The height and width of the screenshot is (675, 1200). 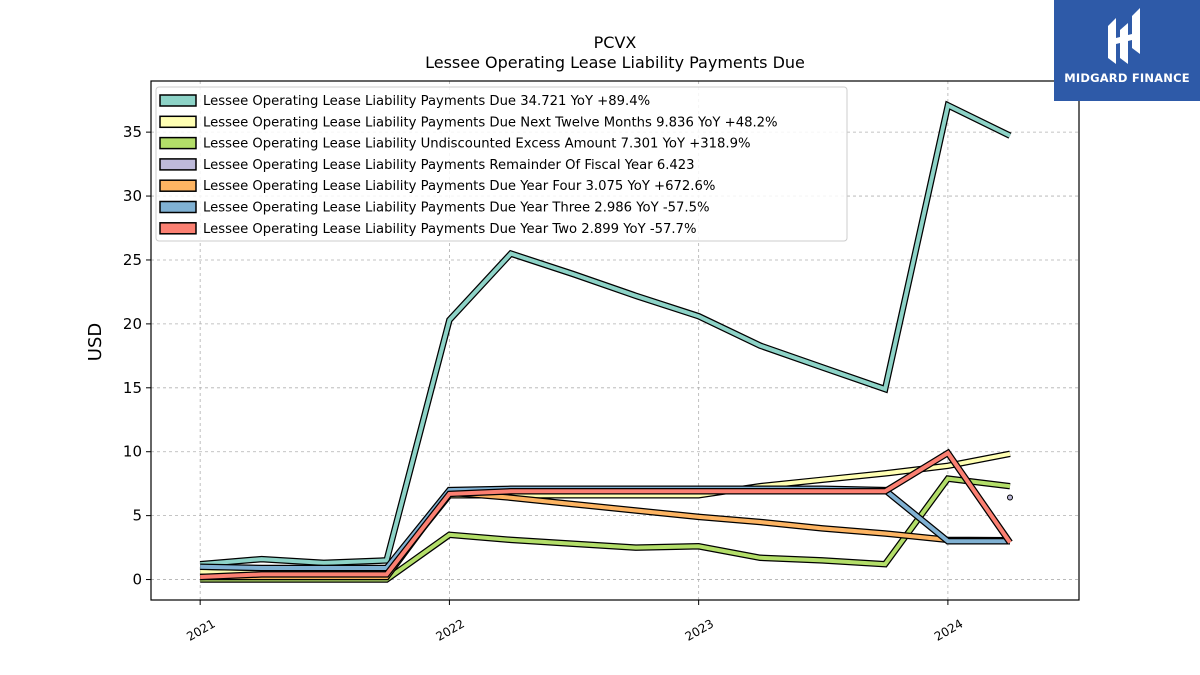 What do you see at coordinates (95, 342) in the screenshot?
I see `y-axis-label: USD` at bounding box center [95, 342].